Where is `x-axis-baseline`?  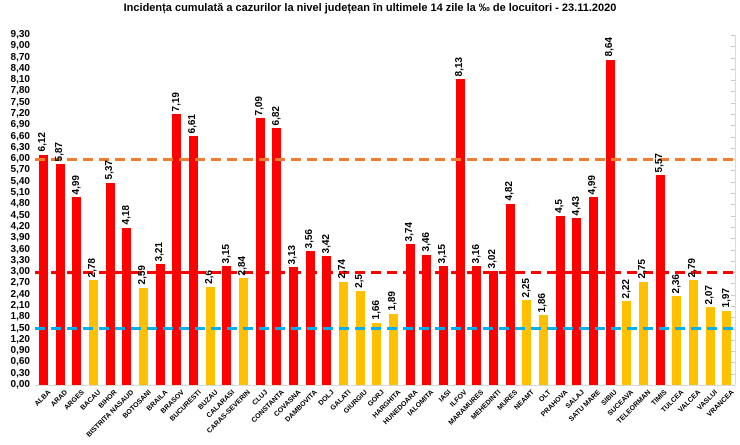 x-axis-baseline is located at coordinates (385, 385).